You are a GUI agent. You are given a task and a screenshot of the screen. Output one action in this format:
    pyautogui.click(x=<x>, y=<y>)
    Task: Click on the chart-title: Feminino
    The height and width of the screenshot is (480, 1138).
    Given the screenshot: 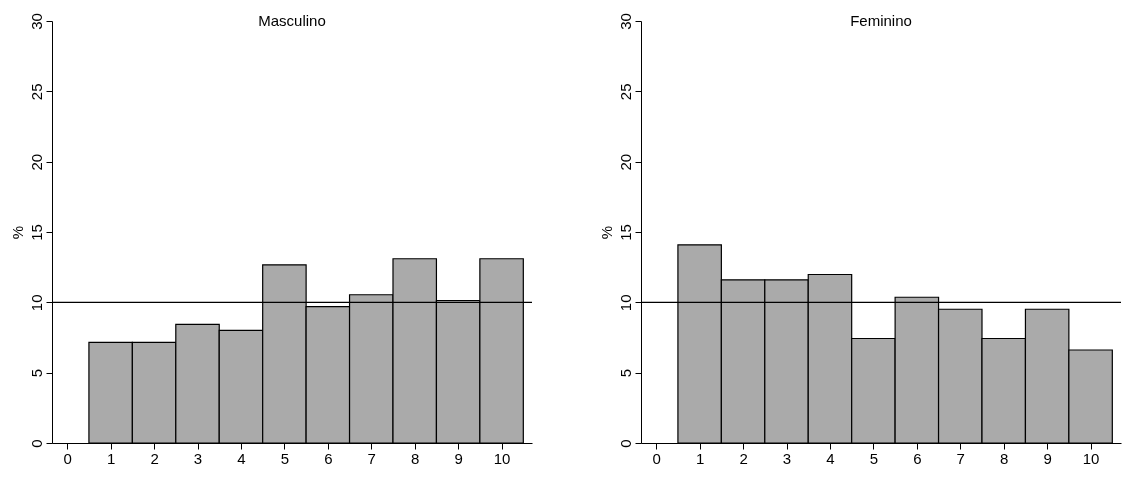 What is the action you would take?
    pyautogui.click(x=881, y=20)
    